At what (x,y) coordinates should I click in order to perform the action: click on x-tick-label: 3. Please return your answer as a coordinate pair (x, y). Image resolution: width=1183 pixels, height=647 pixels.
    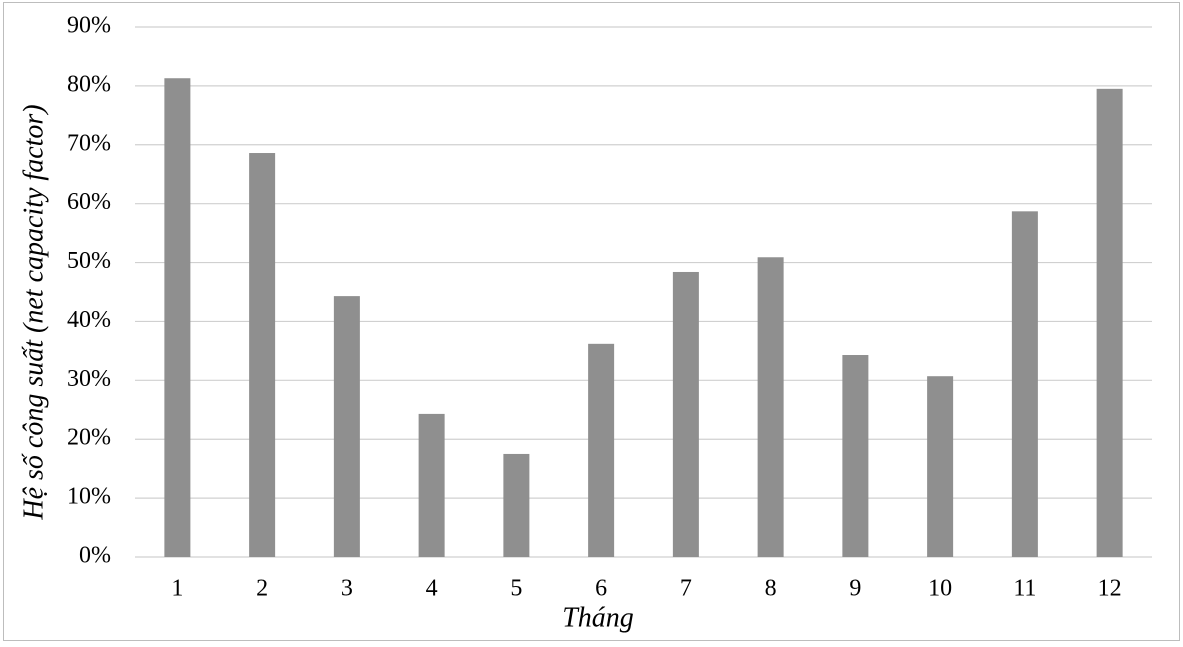
    Looking at the image, I should click on (347, 589).